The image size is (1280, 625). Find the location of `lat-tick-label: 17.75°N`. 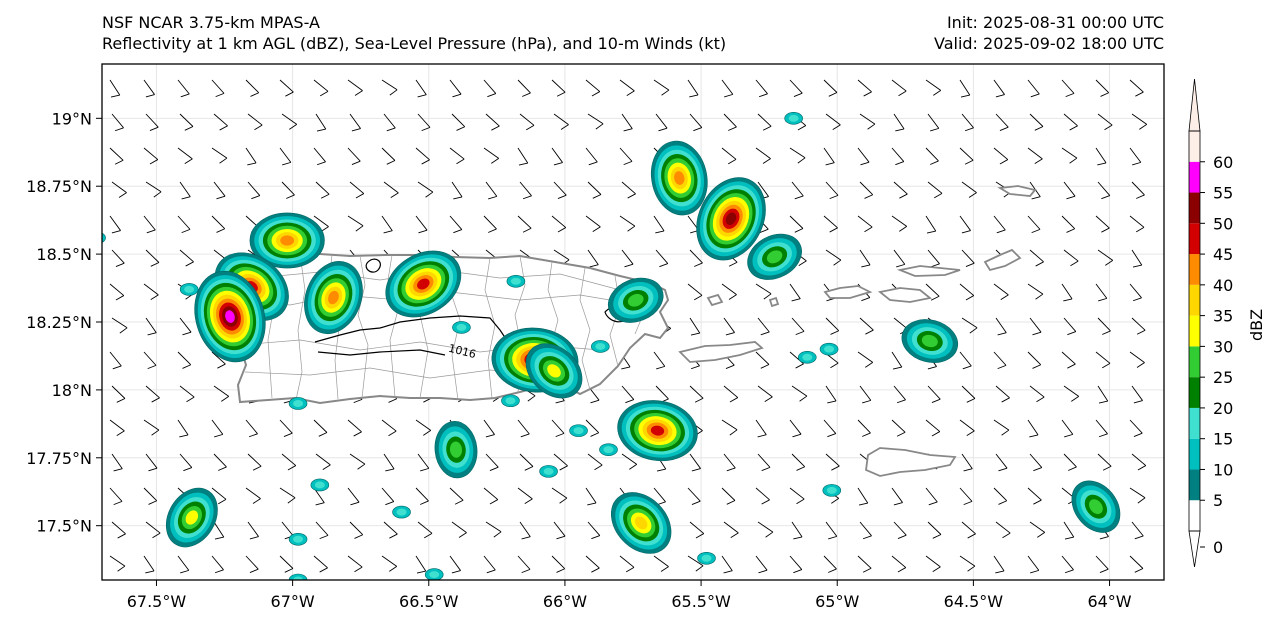

lat-tick-label: 17.75°N is located at coordinates (59, 458).